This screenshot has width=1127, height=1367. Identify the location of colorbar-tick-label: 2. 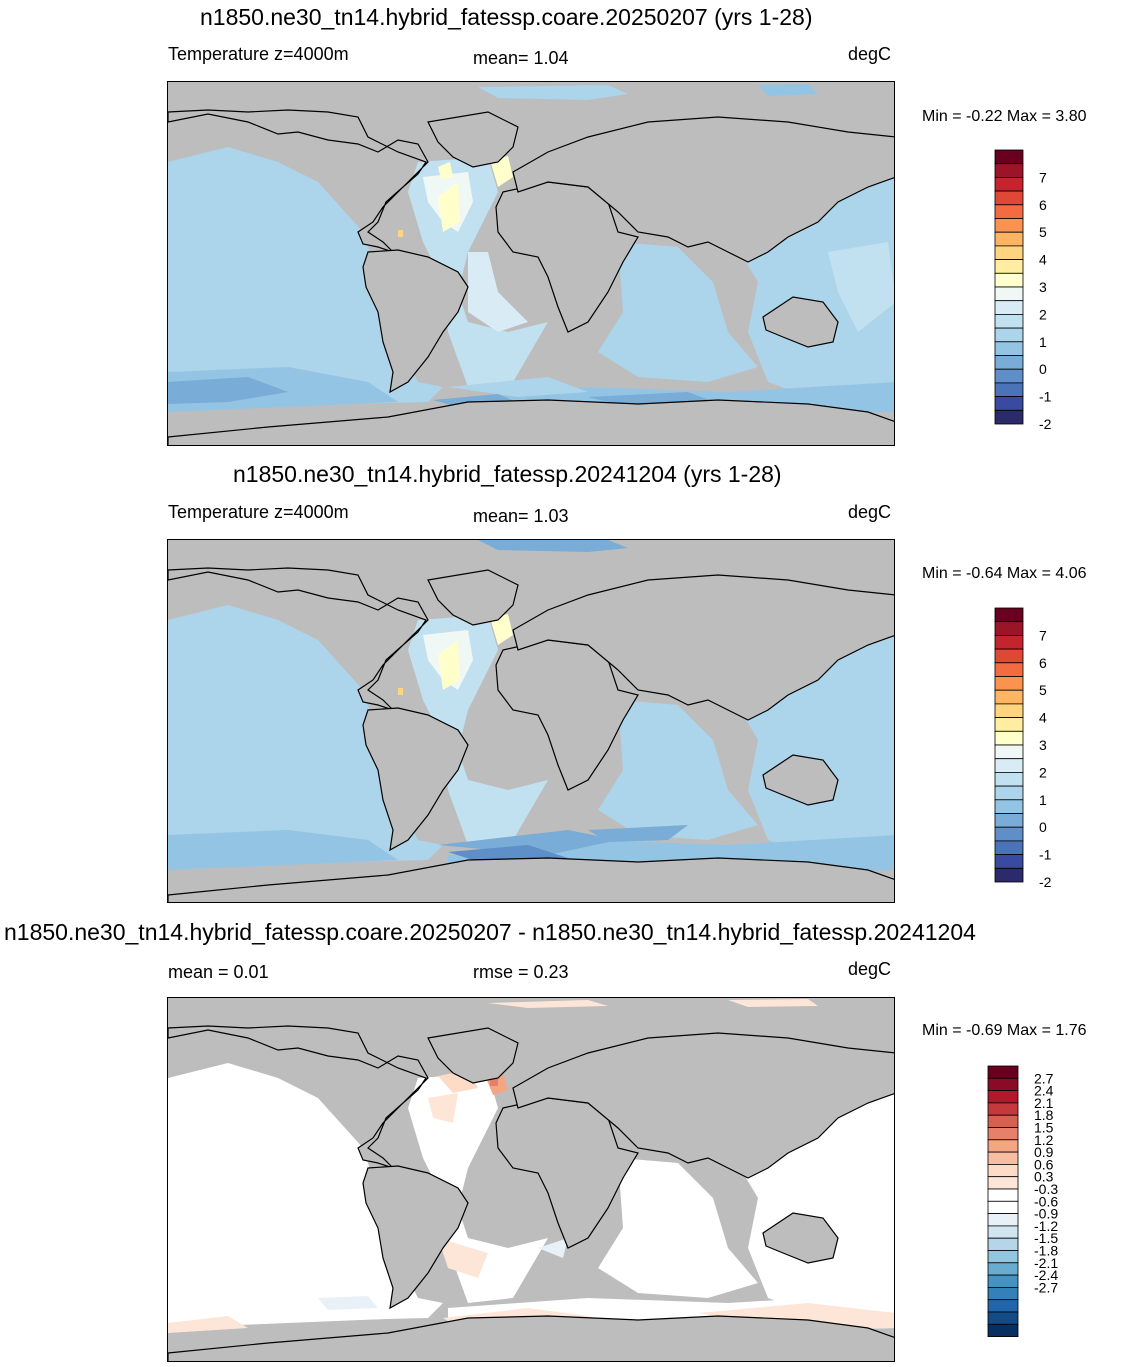
(1043, 772).